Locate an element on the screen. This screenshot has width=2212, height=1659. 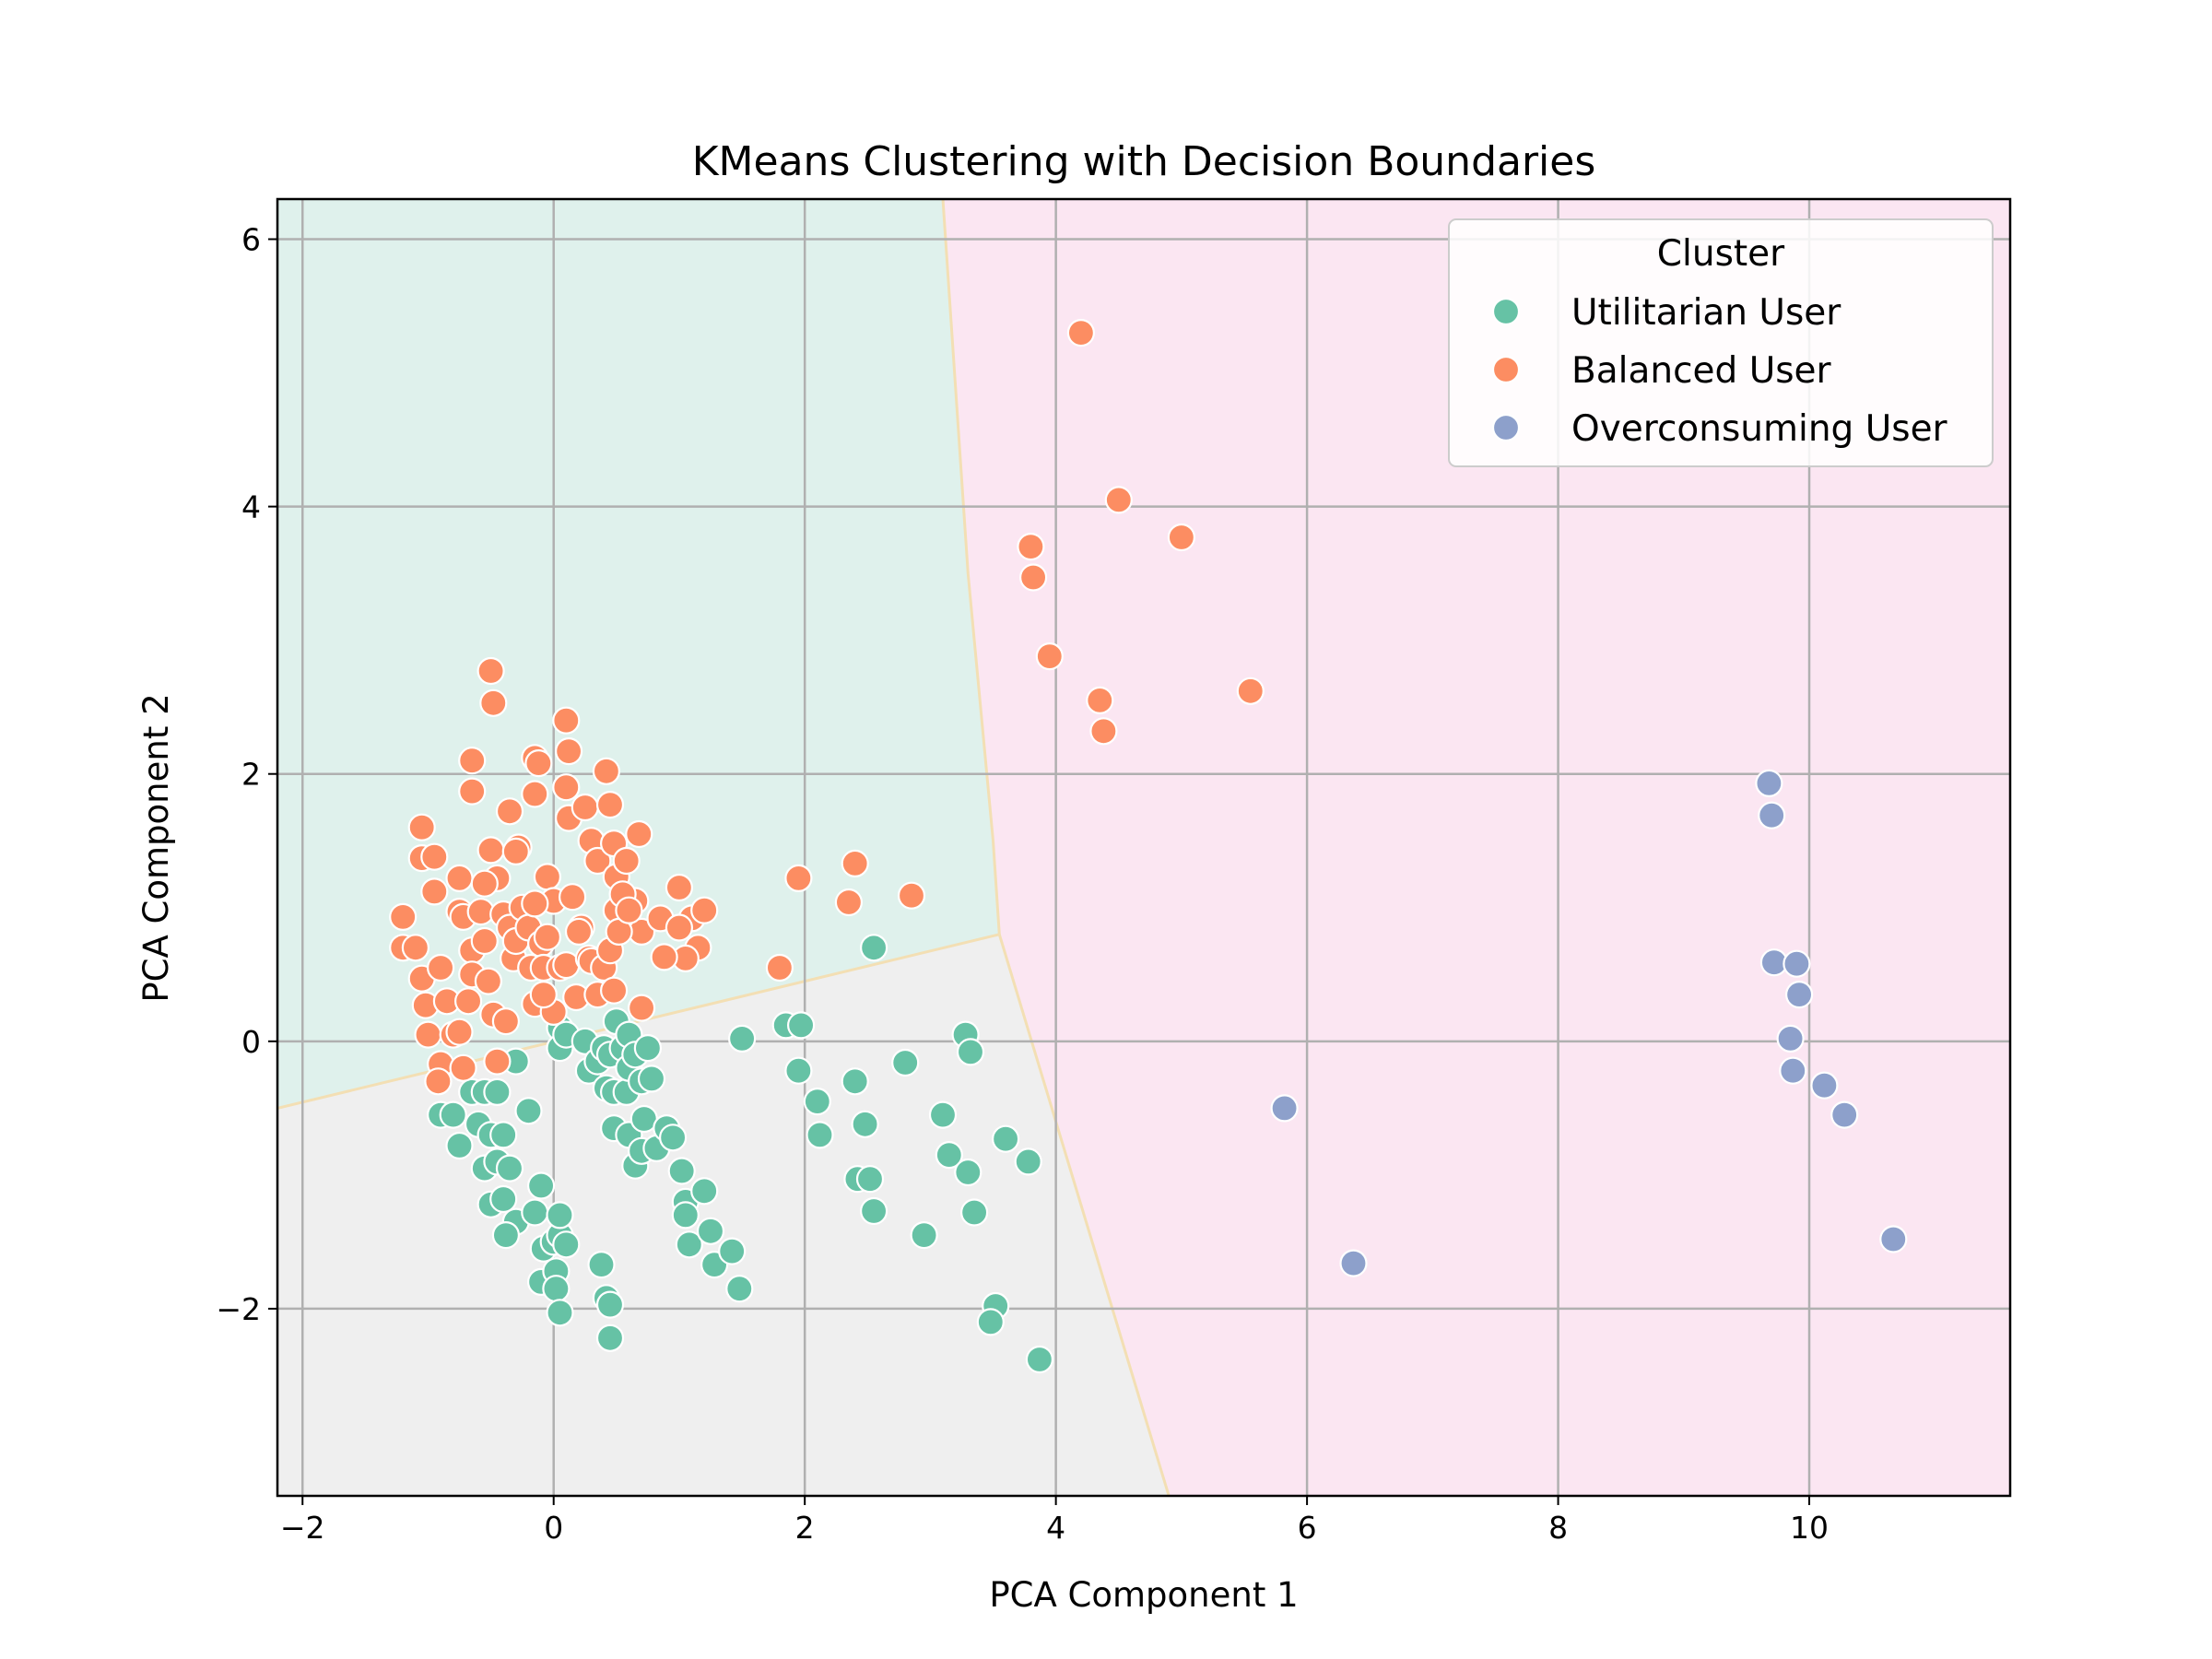
legend-marker-overconsuming-user is located at coordinates (1506, 427).